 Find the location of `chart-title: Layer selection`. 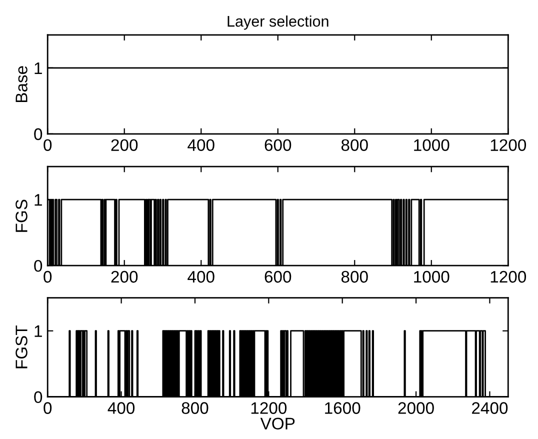

chart-title: Layer selection is located at coordinates (278, 22).